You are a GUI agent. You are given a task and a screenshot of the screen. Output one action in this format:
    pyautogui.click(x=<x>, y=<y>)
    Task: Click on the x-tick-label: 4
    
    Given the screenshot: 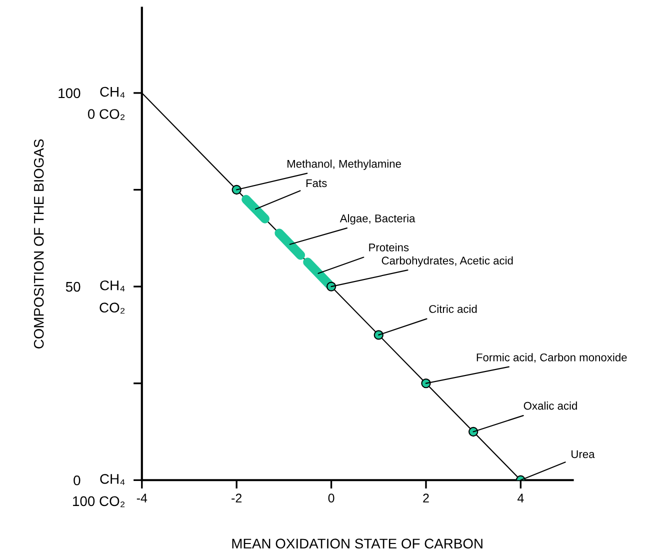 What is the action you would take?
    pyautogui.click(x=520, y=498)
    